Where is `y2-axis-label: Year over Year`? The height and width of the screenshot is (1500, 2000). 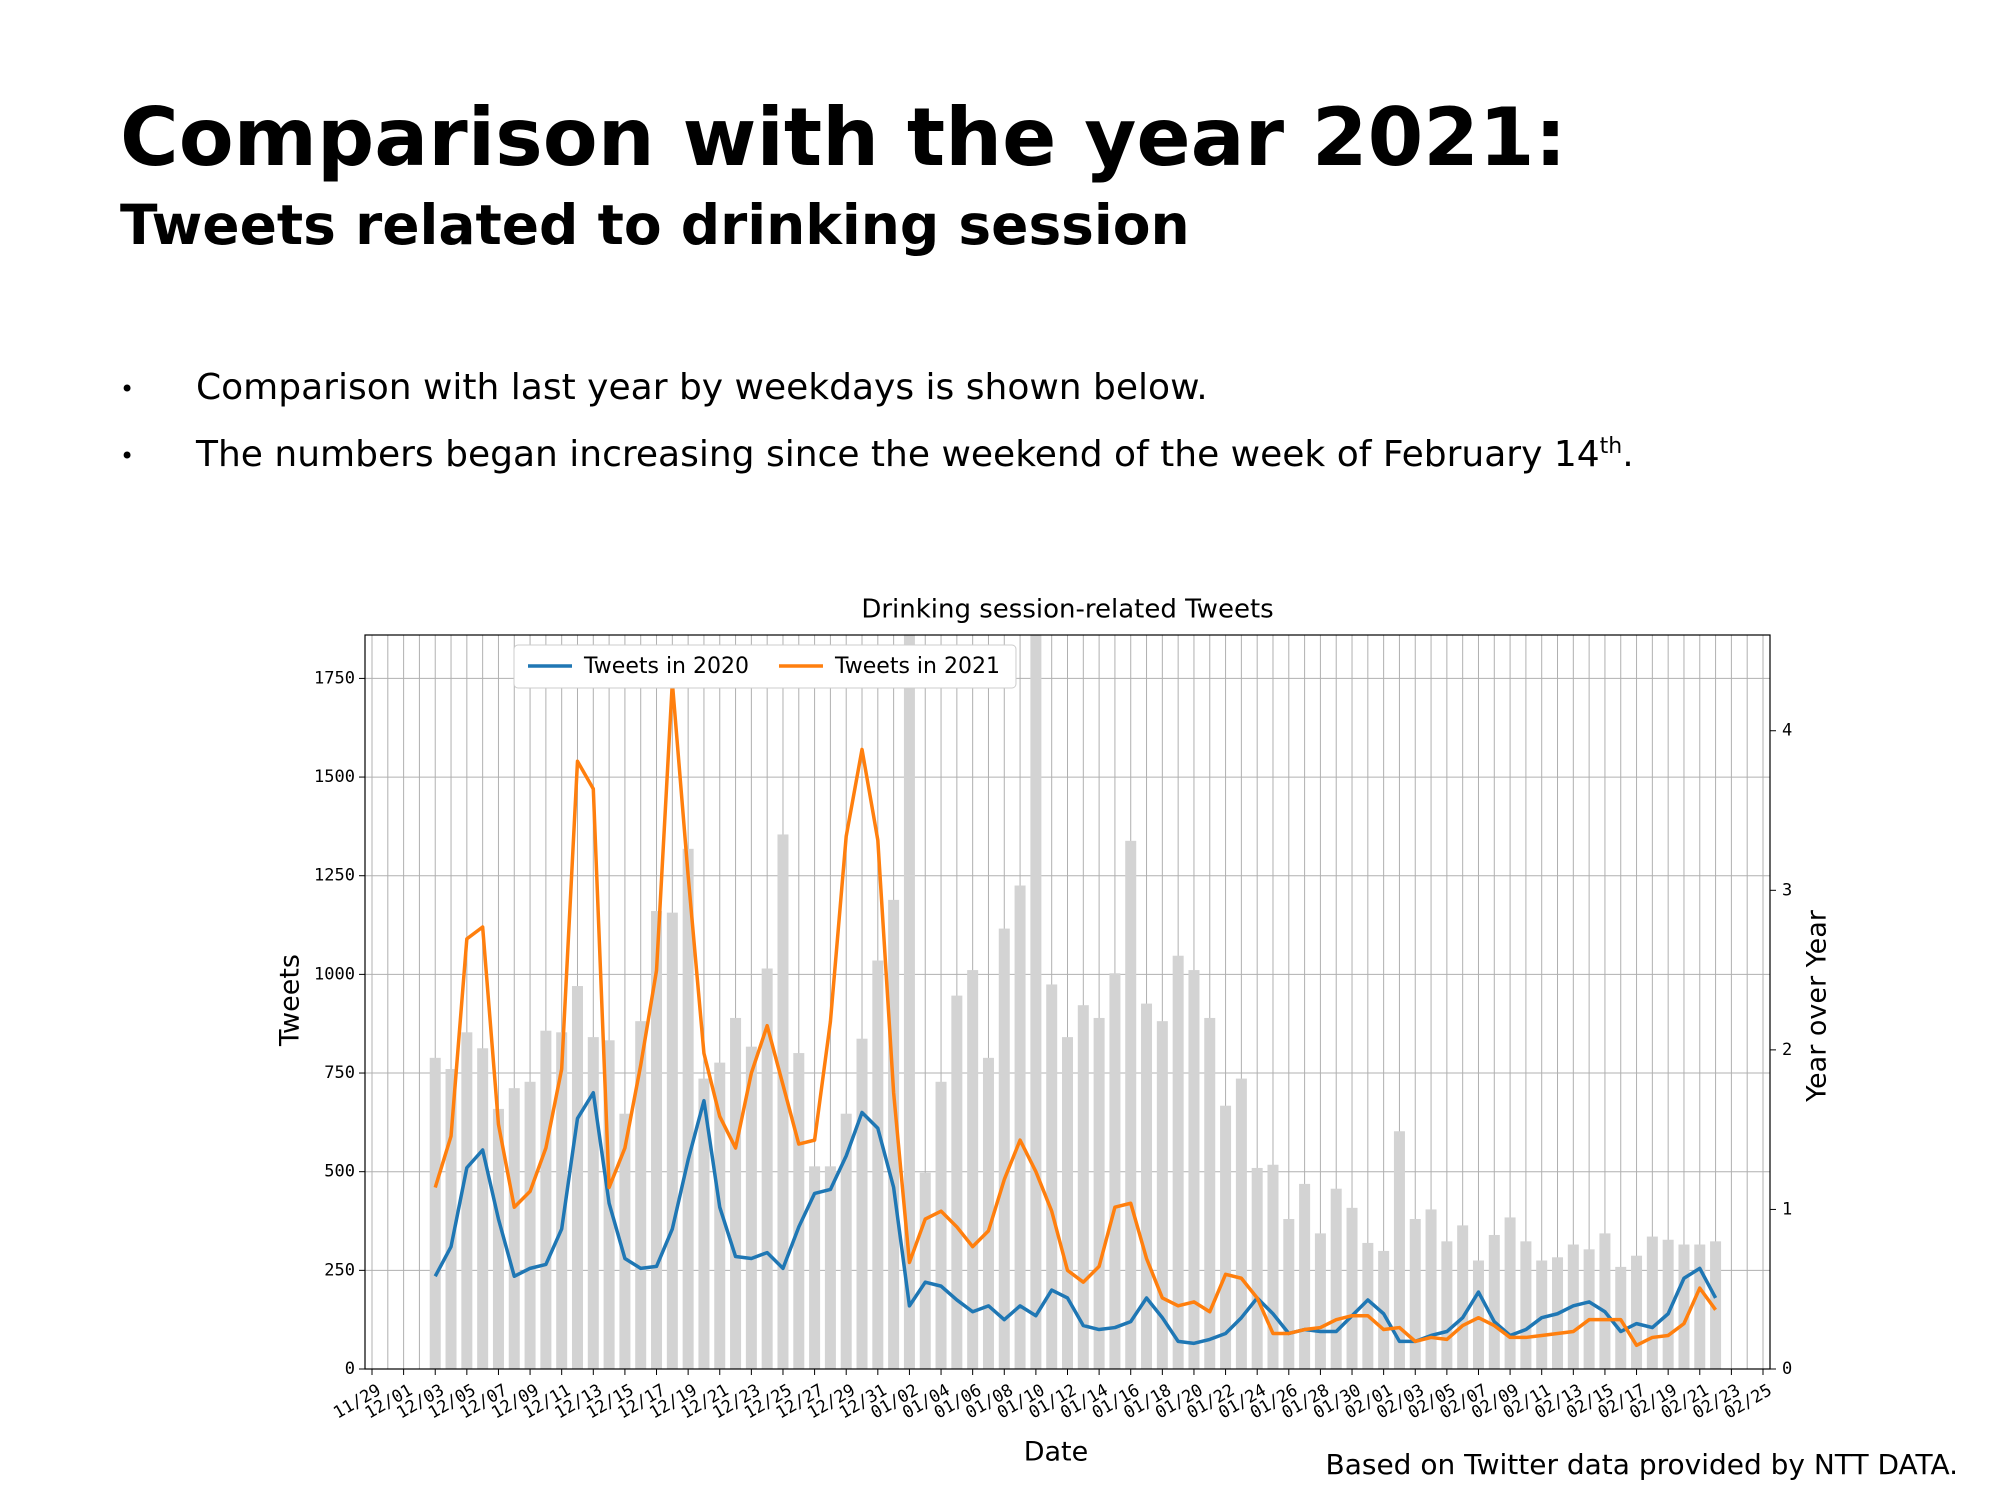
y2-axis-label: Year over Year is located at coordinates (1817, 1006).